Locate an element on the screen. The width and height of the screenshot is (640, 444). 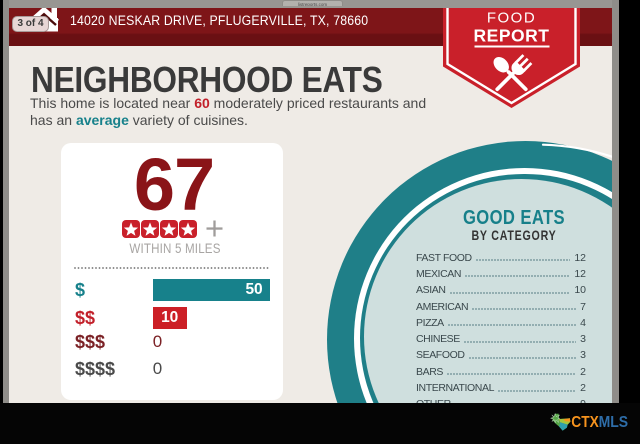
svg-text: FOOD is located at coordinates (511, 17).